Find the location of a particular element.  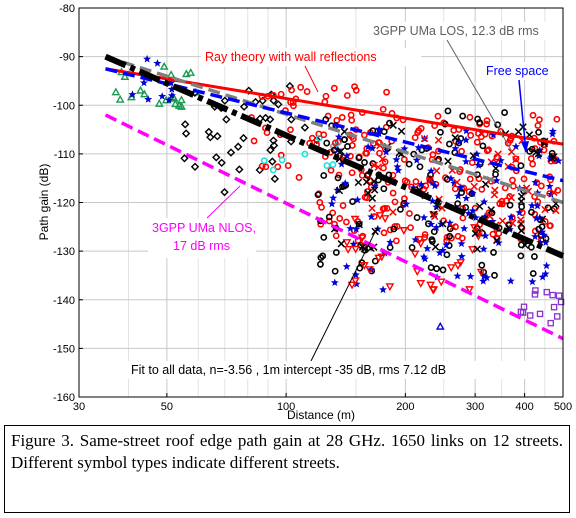

y-tick-label: -140 is located at coordinates (64, 301).